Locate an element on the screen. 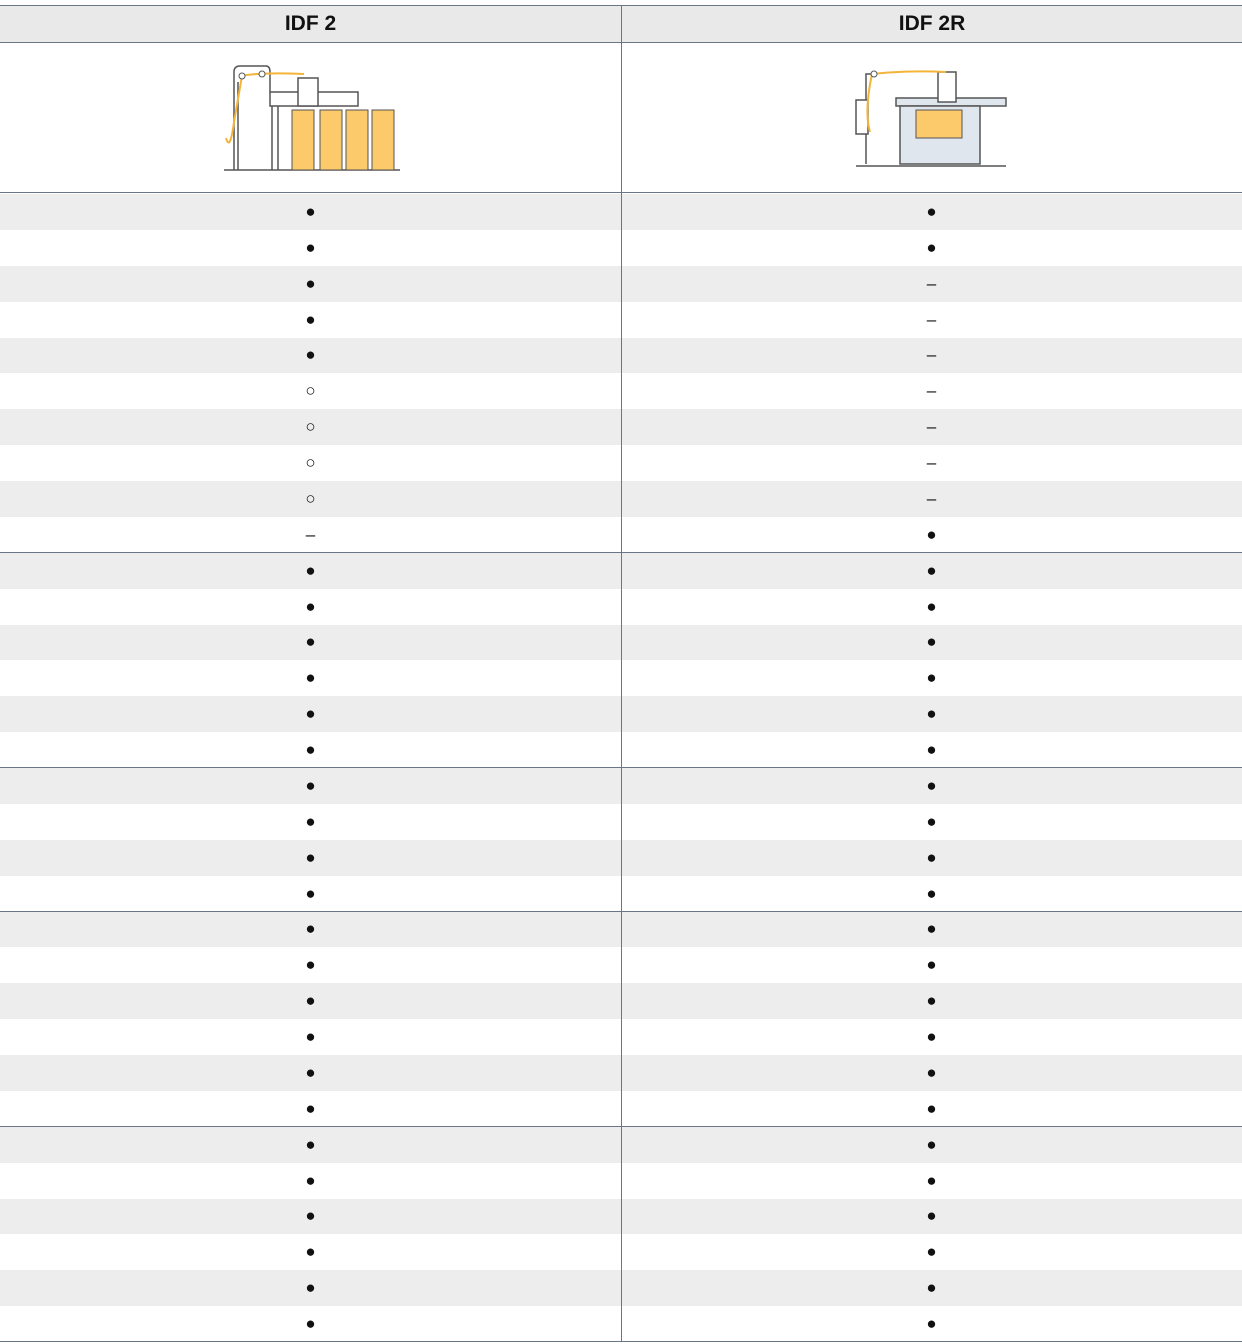 This screenshot has height=1344, width=1242. table-row: ● – is located at coordinates (621, 320).